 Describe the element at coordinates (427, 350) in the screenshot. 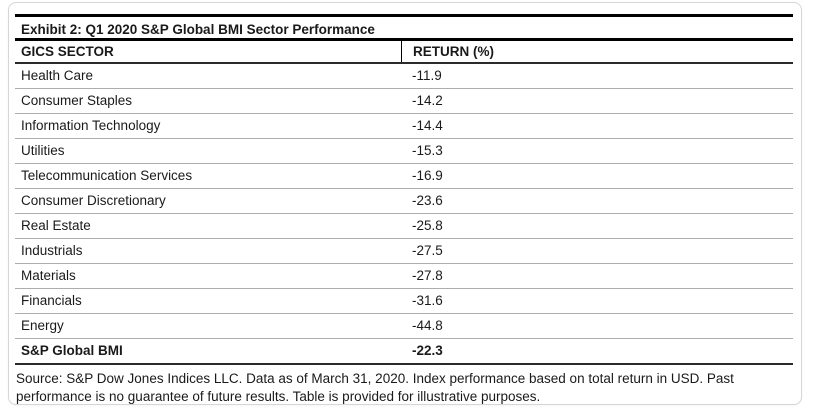

I see `total-return-cell: -22.3` at that location.